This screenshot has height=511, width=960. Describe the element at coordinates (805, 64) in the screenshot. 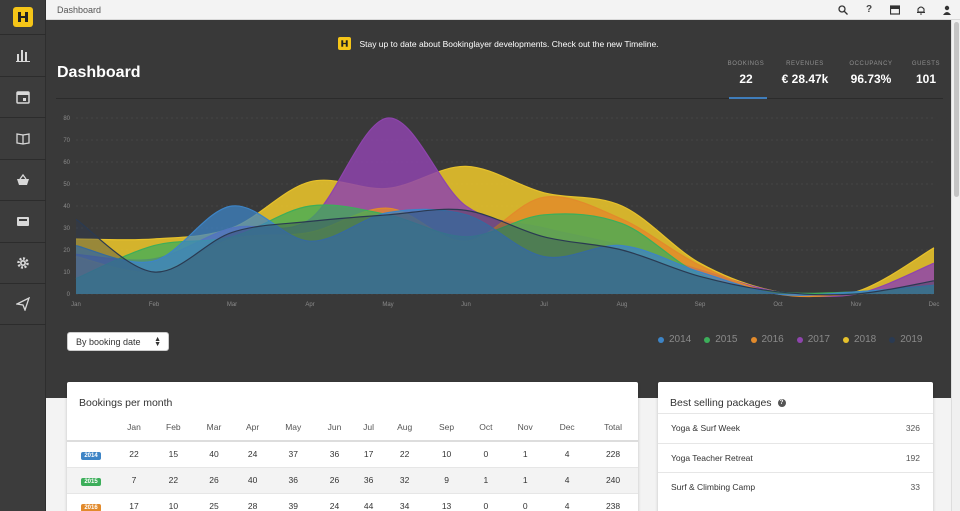

I see `kpi-label: REVENUES` at that location.